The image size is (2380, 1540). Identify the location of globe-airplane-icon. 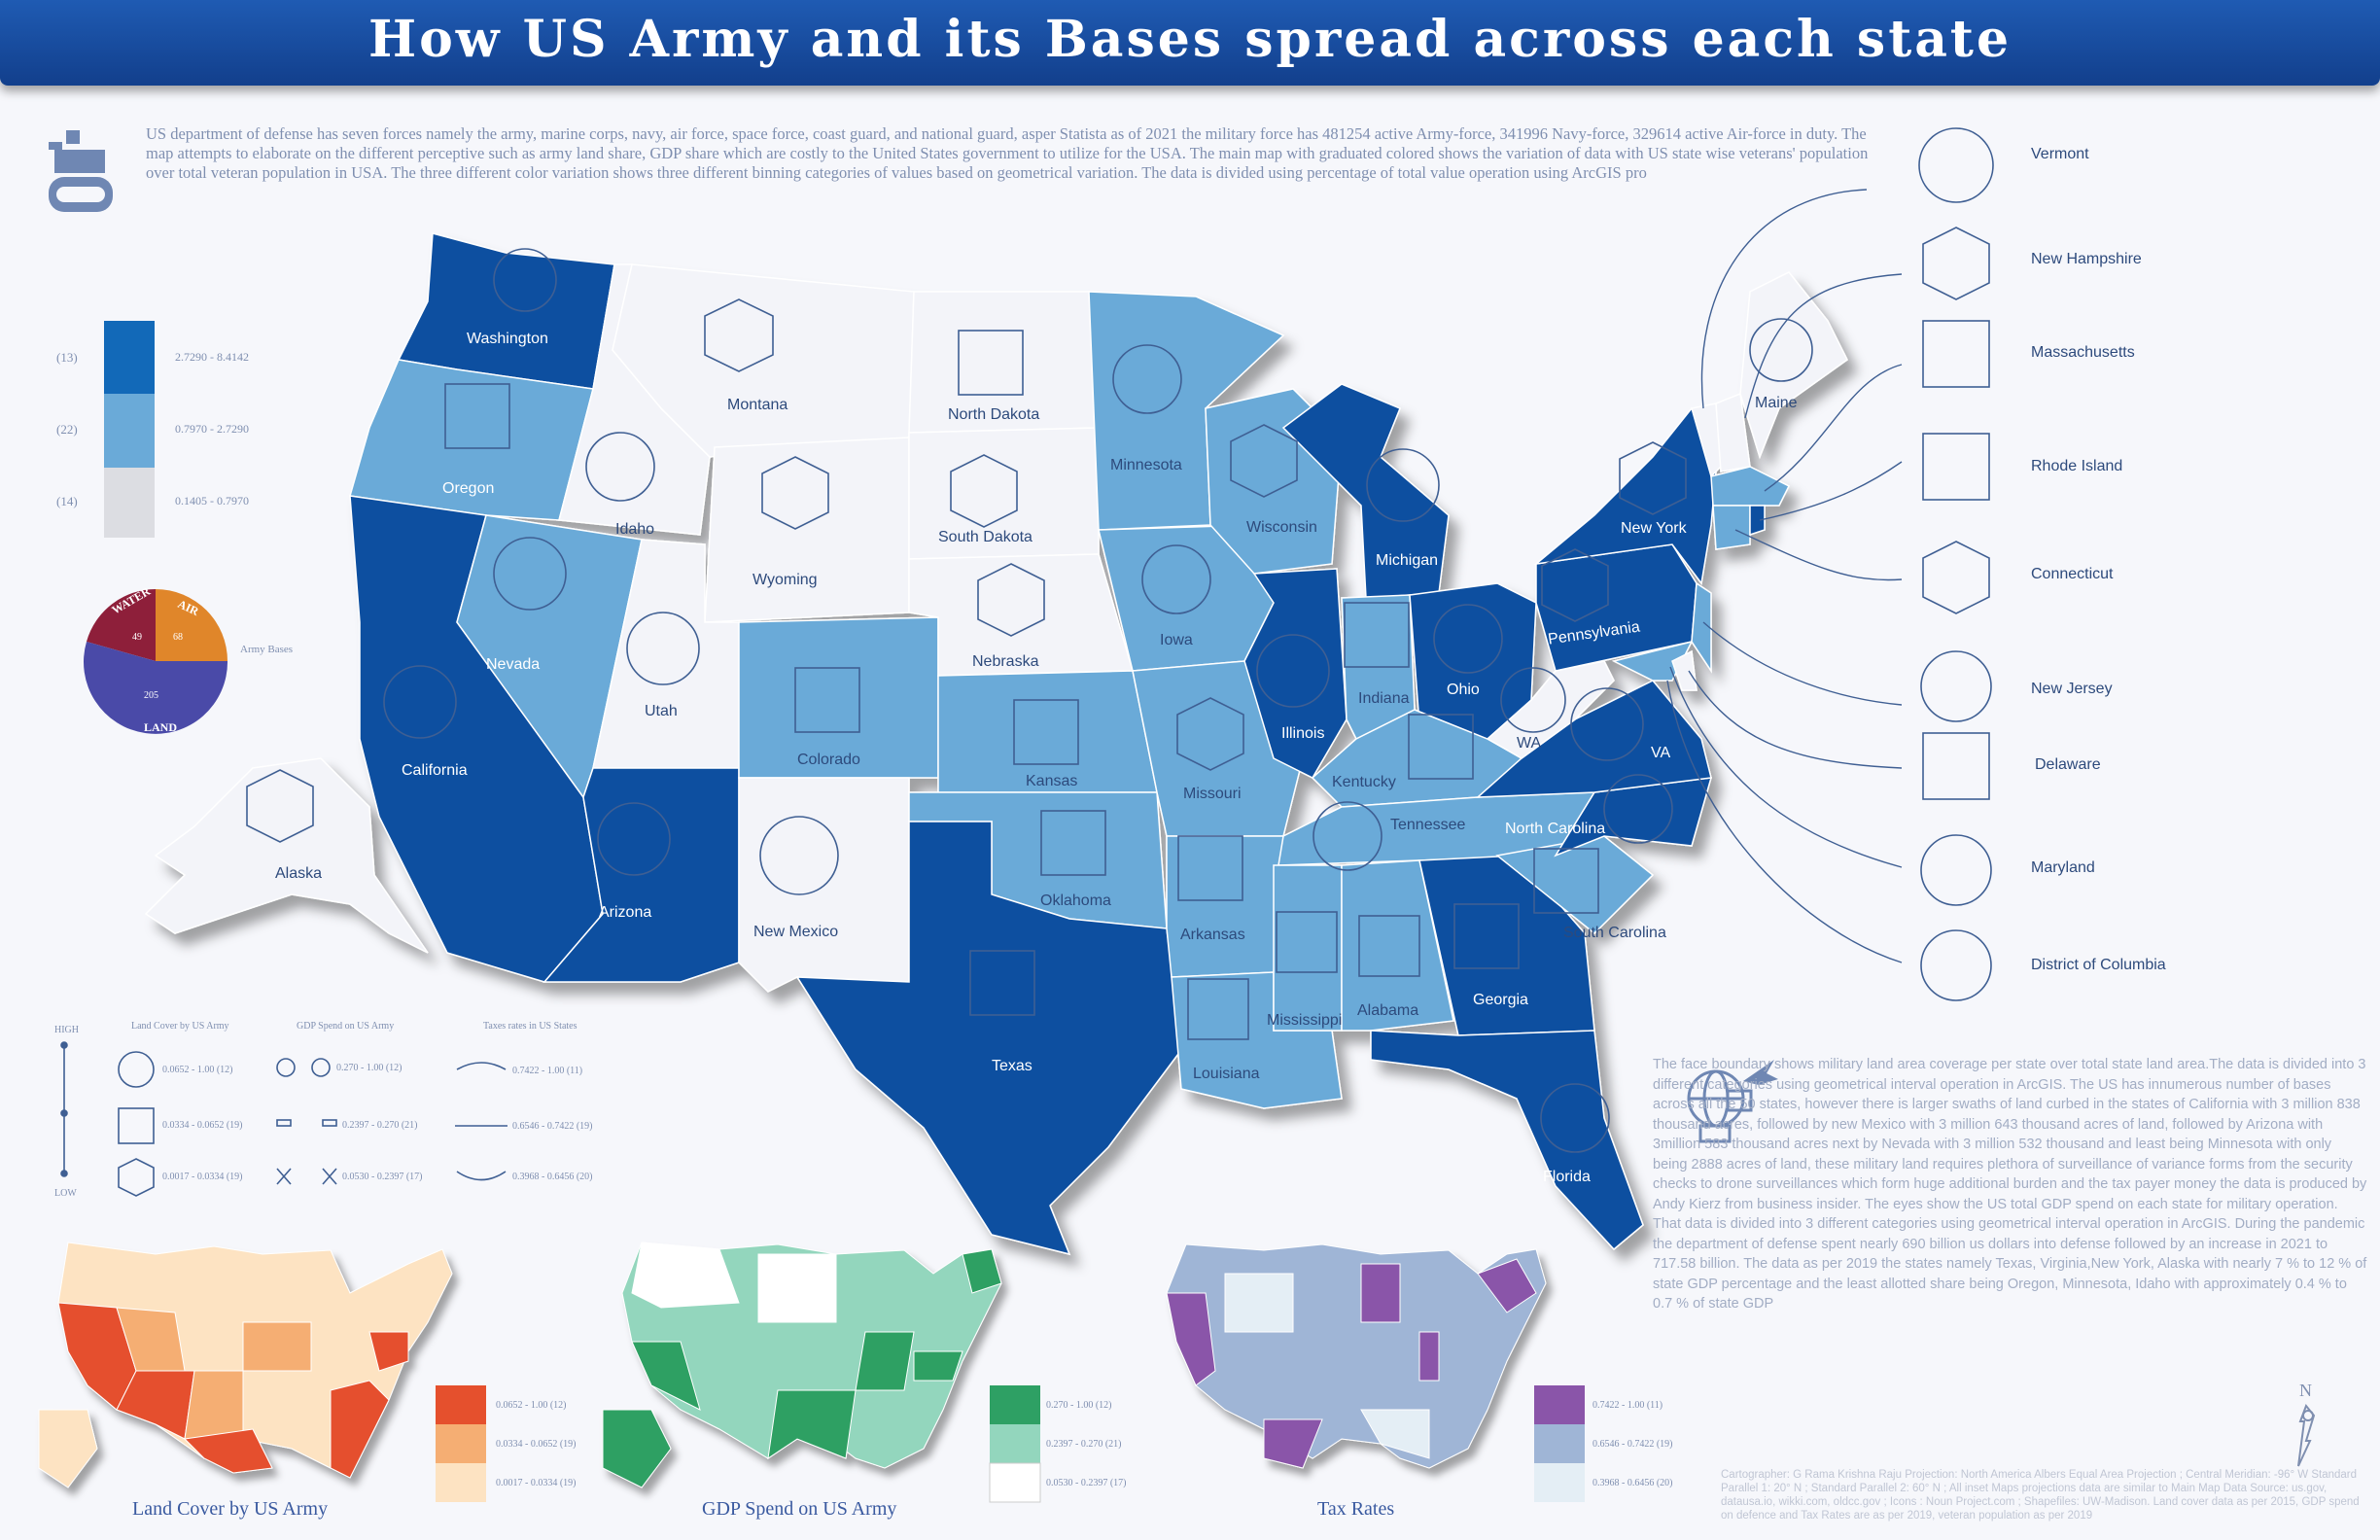
(1732, 1101).